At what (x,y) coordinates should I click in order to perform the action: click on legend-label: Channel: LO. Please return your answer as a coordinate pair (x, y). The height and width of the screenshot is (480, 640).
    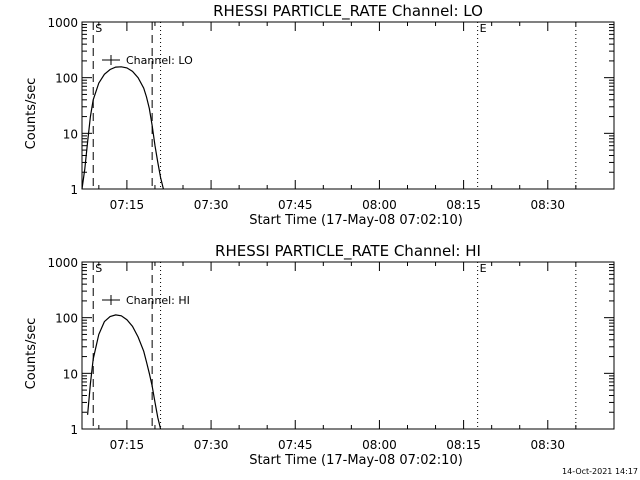
    Looking at the image, I should click on (159, 60).